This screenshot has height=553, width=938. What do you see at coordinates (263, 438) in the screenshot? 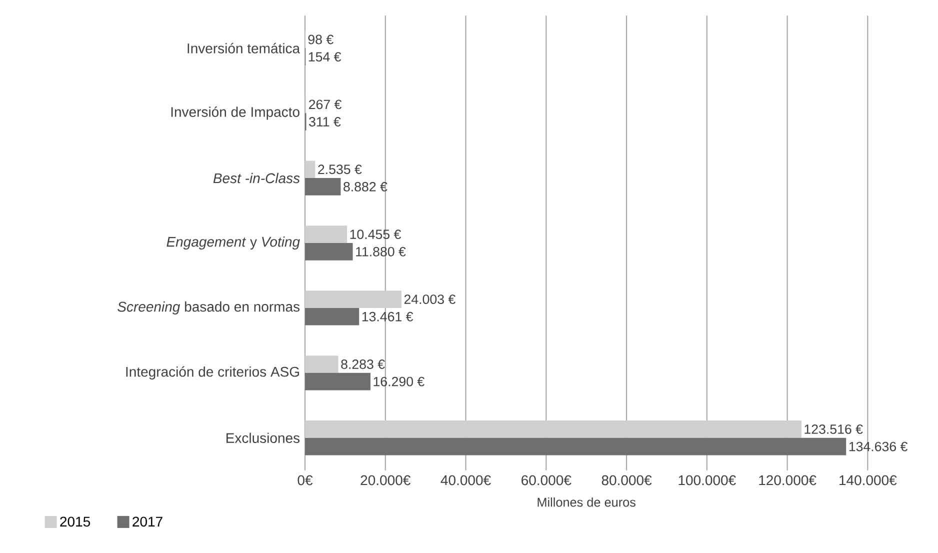
I see `y-tick-label: Exclusiones` at bounding box center [263, 438].